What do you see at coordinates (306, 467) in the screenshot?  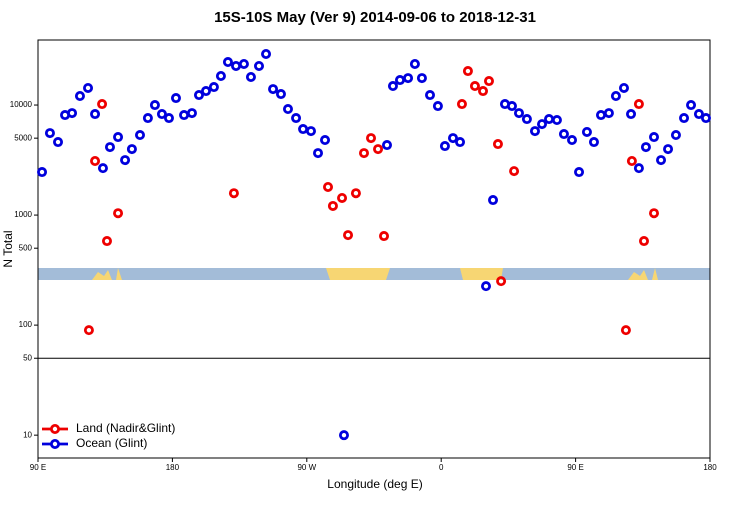 I see `x-tick-label: 90 W` at bounding box center [306, 467].